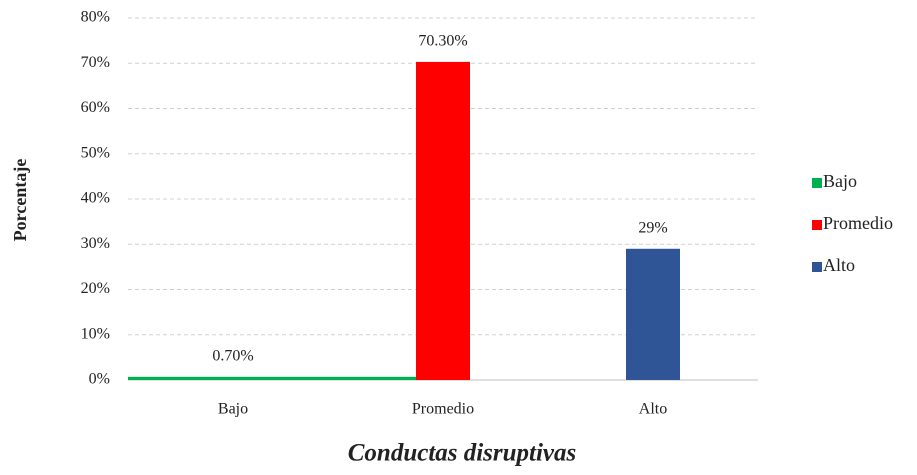  What do you see at coordinates (95, 17) in the screenshot?
I see `y-tick-label: 80%` at bounding box center [95, 17].